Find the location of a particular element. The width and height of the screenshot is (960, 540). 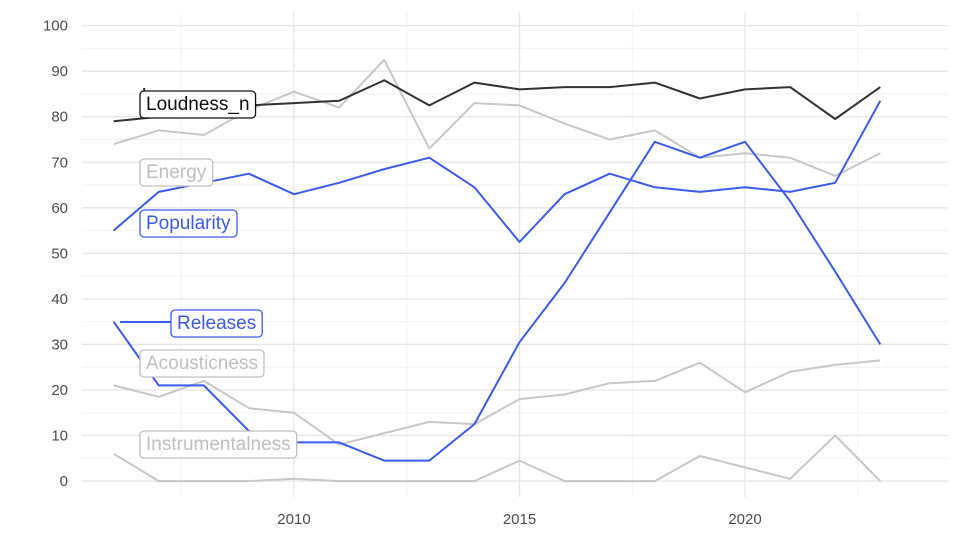

label-loudness-n: Loudness_n is located at coordinates (198, 103).